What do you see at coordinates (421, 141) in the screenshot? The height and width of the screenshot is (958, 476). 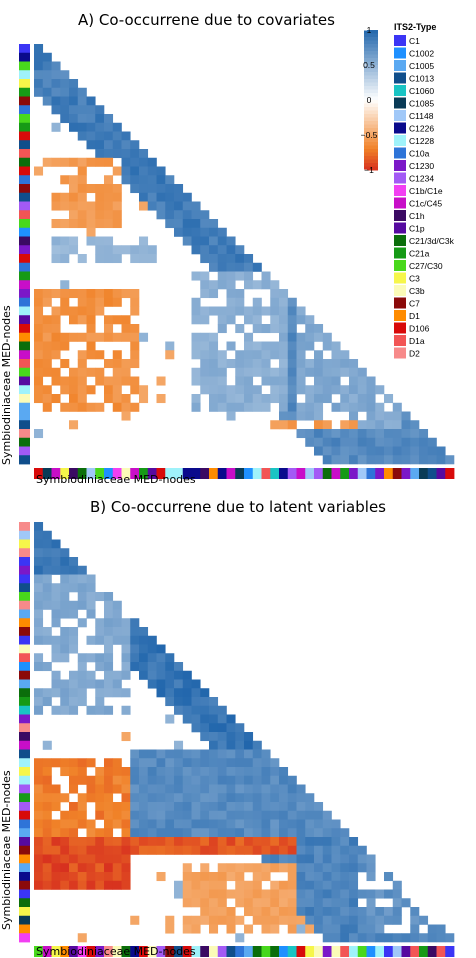 I see `legend-label: C1228` at bounding box center [421, 141].